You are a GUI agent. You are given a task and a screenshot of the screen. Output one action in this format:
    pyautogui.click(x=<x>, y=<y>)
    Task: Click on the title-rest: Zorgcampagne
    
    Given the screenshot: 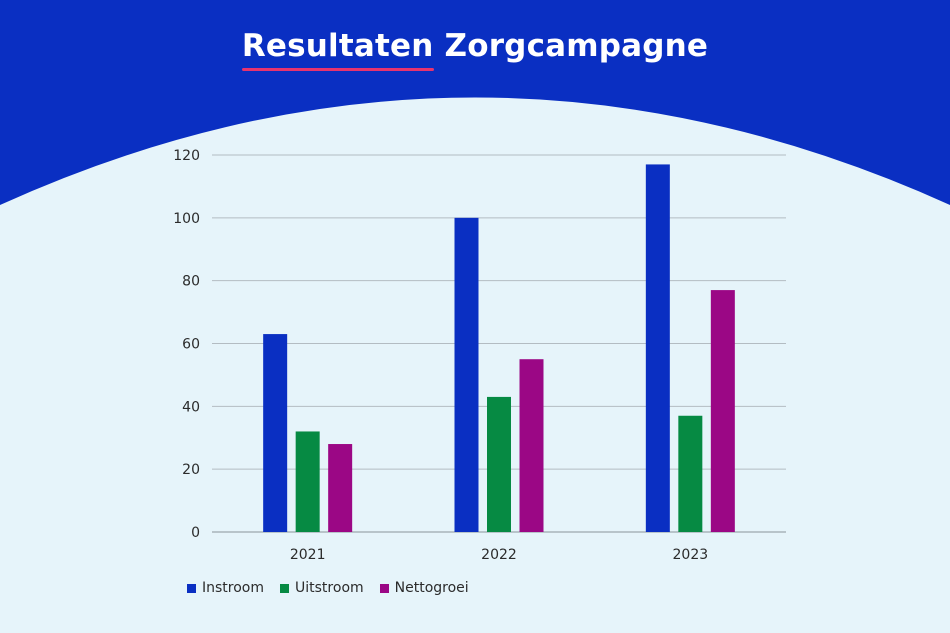 What is the action you would take?
    pyautogui.click(x=576, y=46)
    